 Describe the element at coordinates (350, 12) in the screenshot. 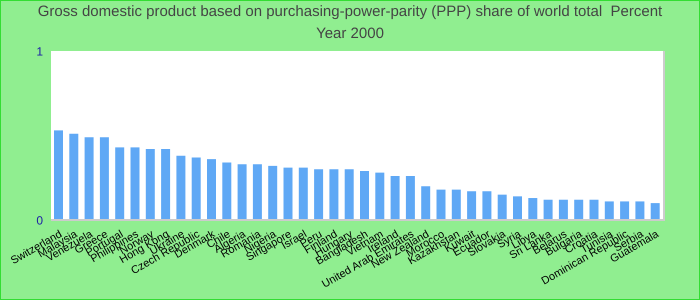

I see `chart-title: Gross domestic product based on purchasing-power-parity (PPP) share of world total Percent` at that location.